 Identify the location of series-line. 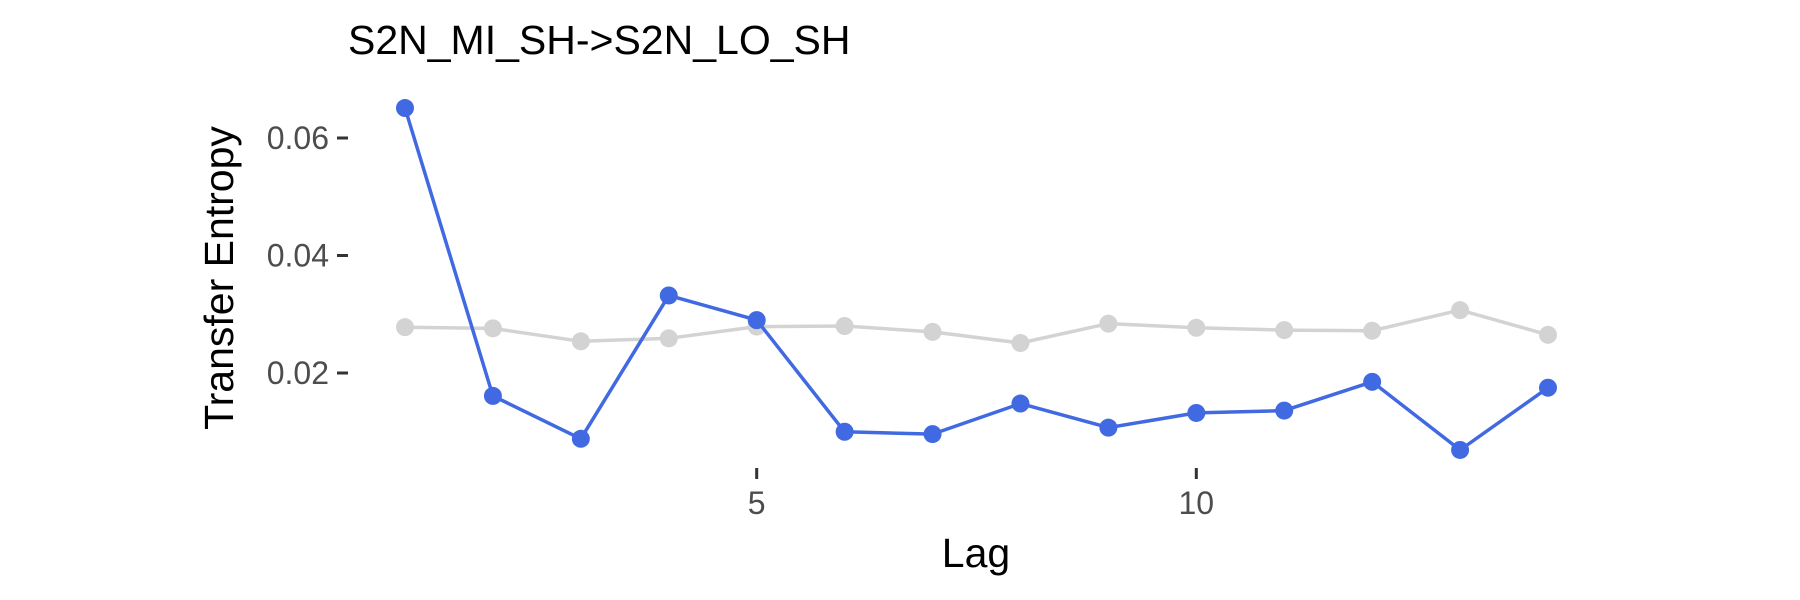
(976, 326).